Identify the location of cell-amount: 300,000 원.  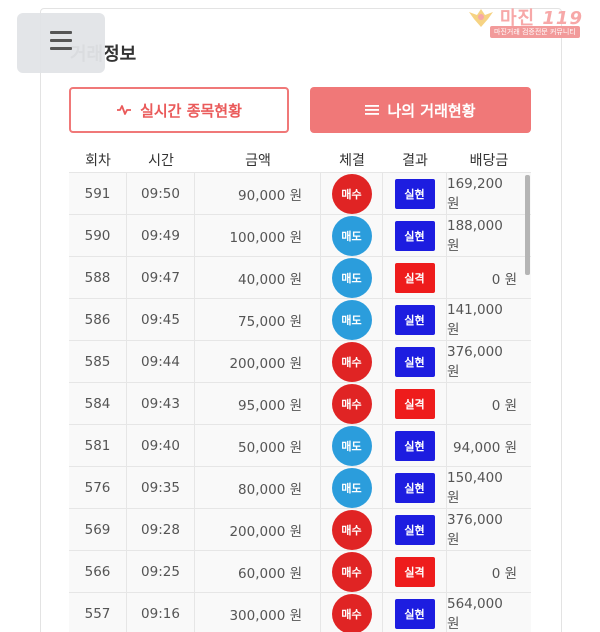
(258, 612).